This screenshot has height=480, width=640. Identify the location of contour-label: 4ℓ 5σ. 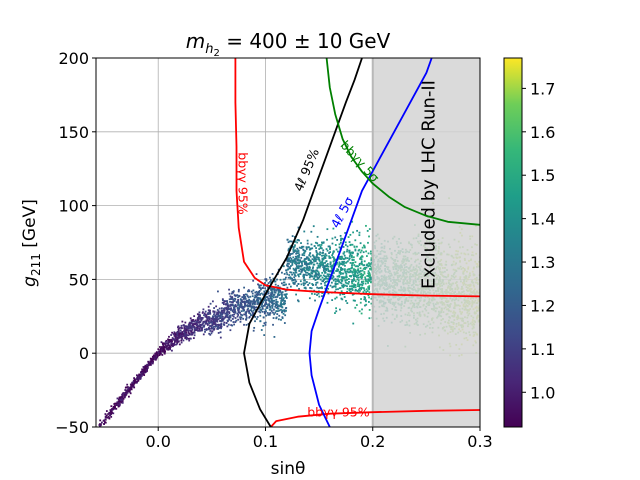
(342, 212).